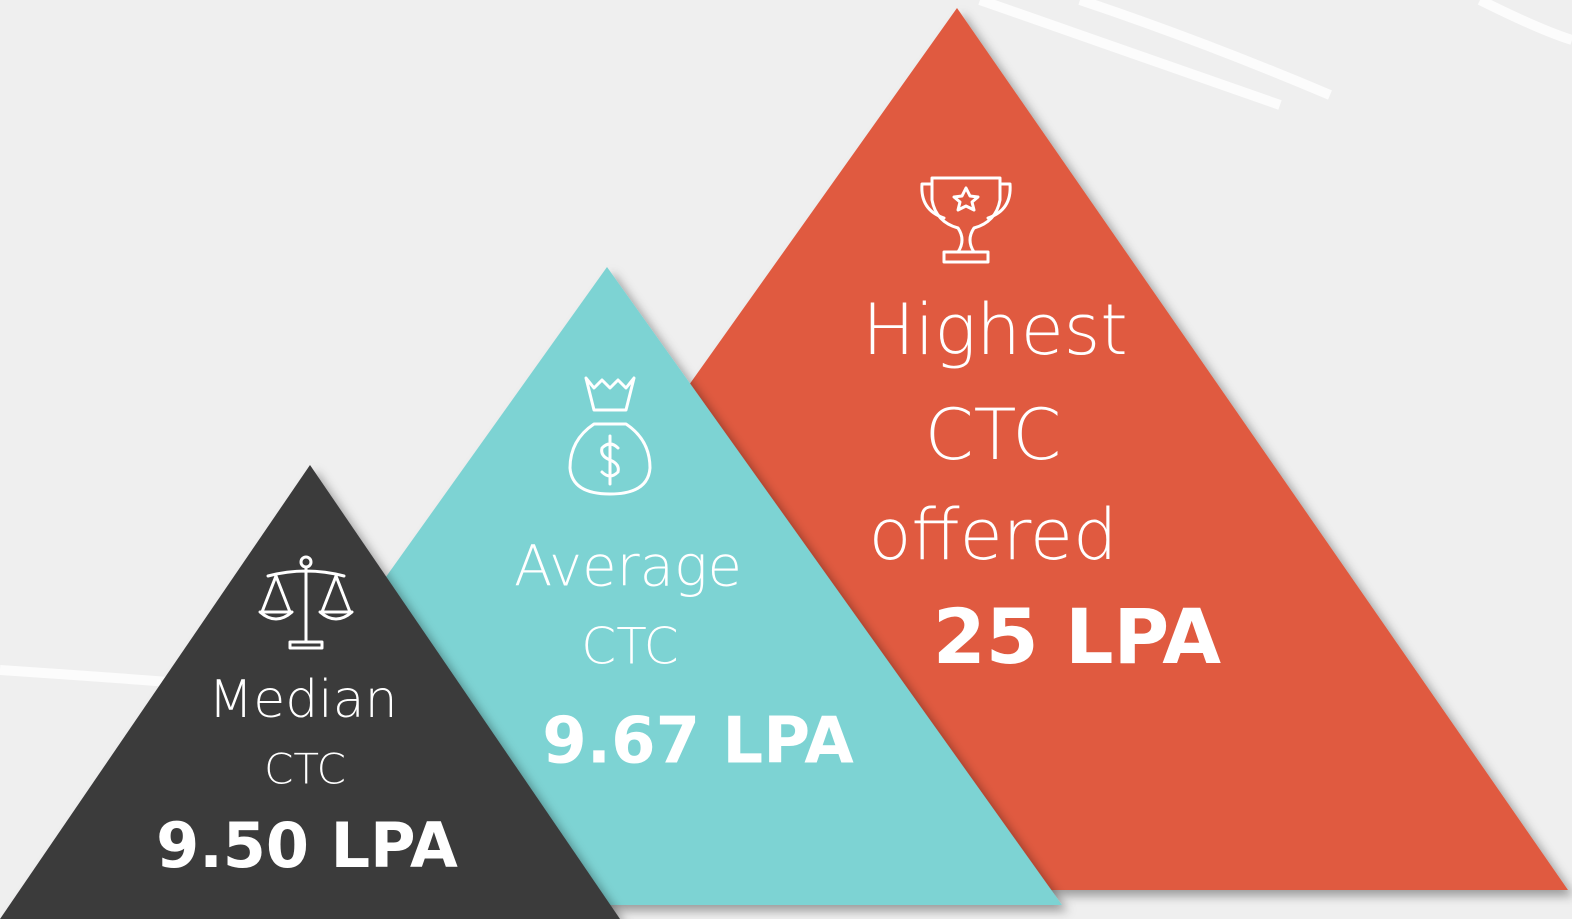 Image resolution: width=1572 pixels, height=919 pixels. What do you see at coordinates (993, 535) in the screenshot?
I see `label: offered` at bounding box center [993, 535].